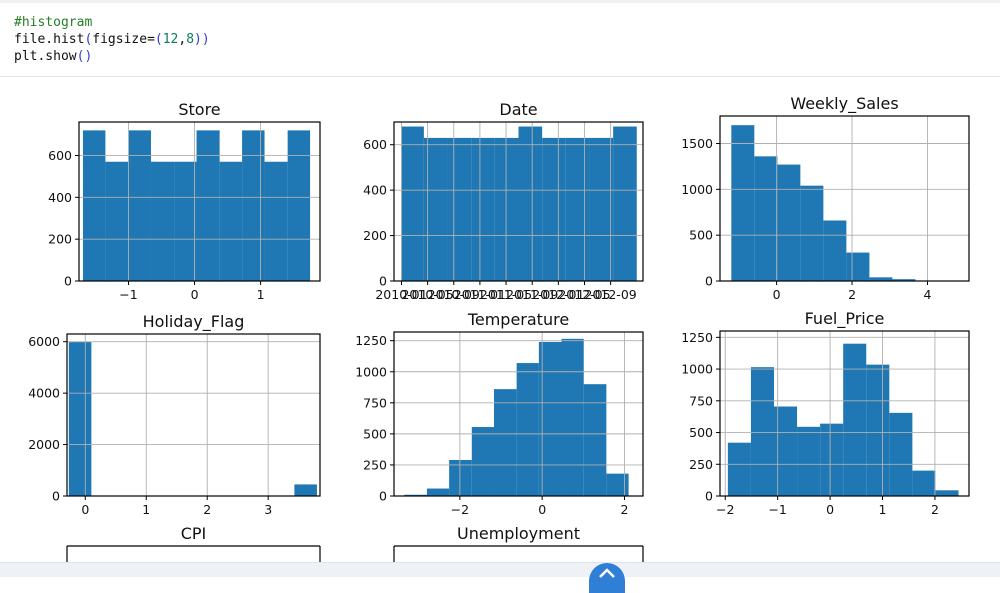  What do you see at coordinates (611, 294) in the screenshot?
I see `date-x-tick-label: 2012-09` at bounding box center [611, 294].